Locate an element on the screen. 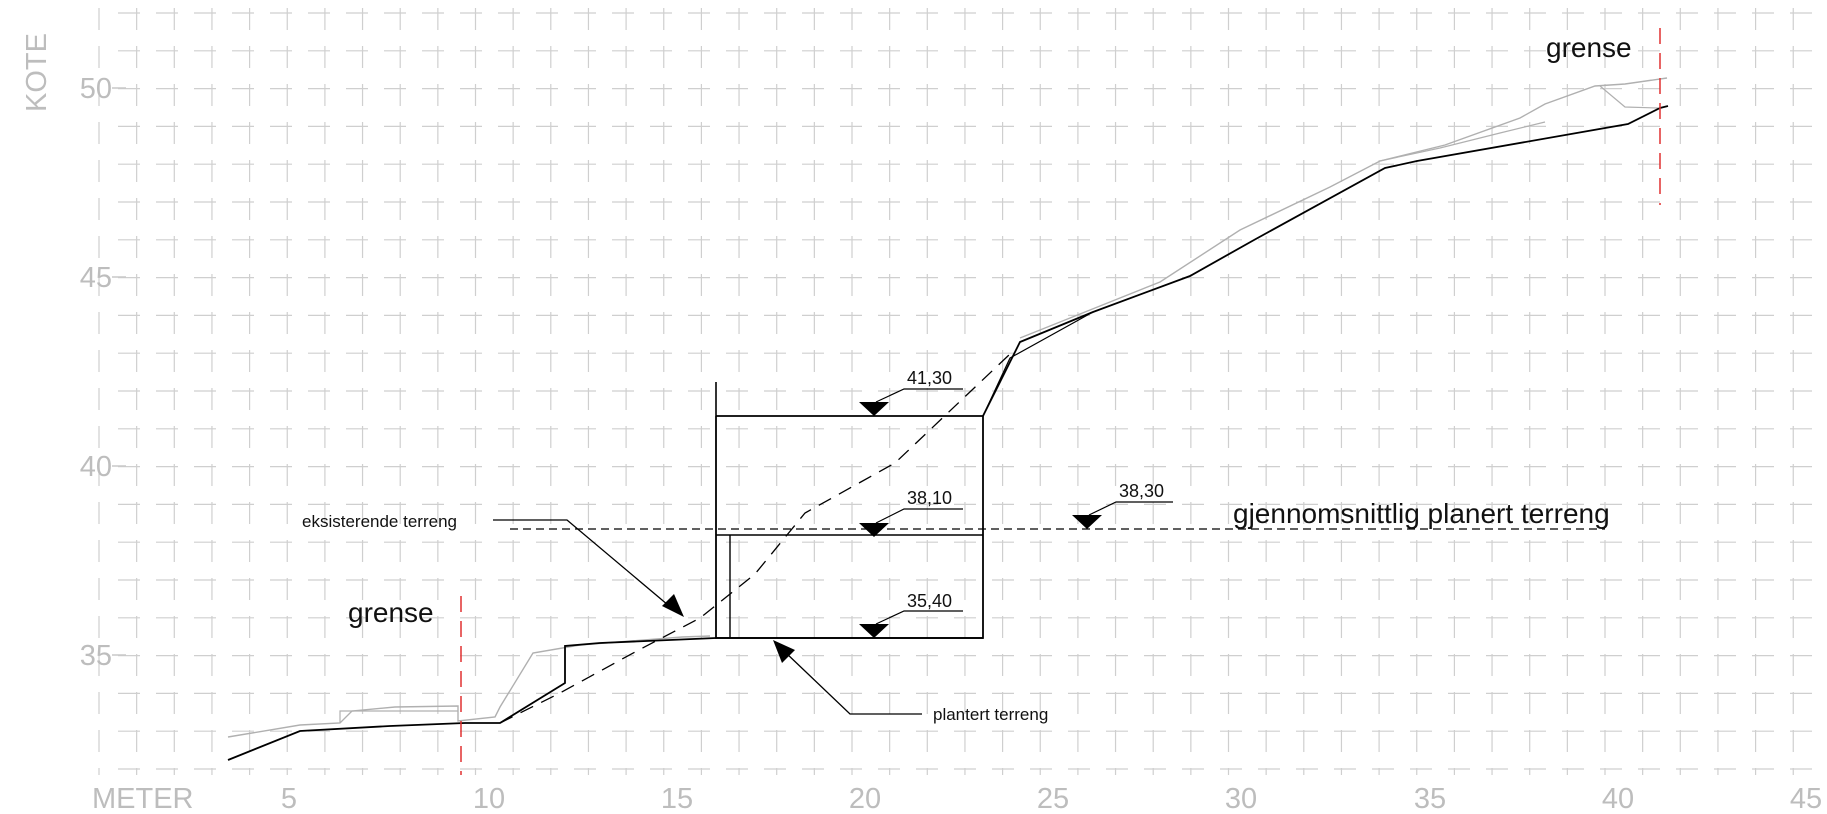 Image resolution: width=1827 pixels, height=814 pixels. x-tick-label: 5 is located at coordinates (289, 798).